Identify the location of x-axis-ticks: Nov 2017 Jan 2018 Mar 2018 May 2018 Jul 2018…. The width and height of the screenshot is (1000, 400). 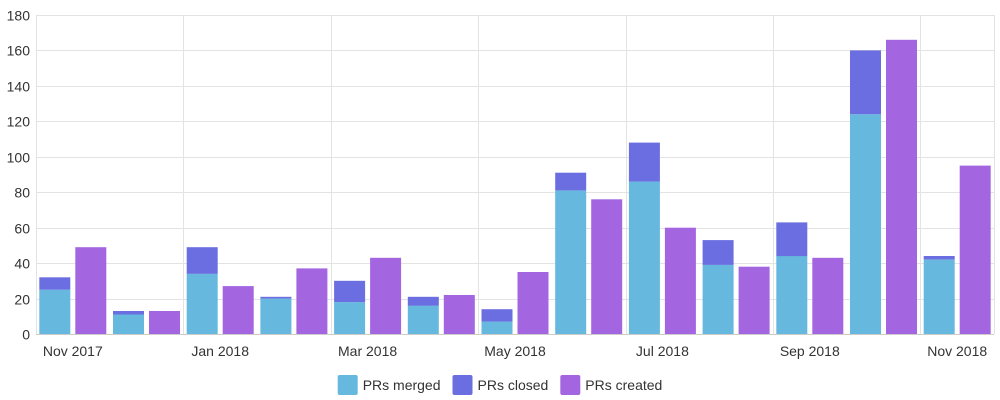
(515, 351).